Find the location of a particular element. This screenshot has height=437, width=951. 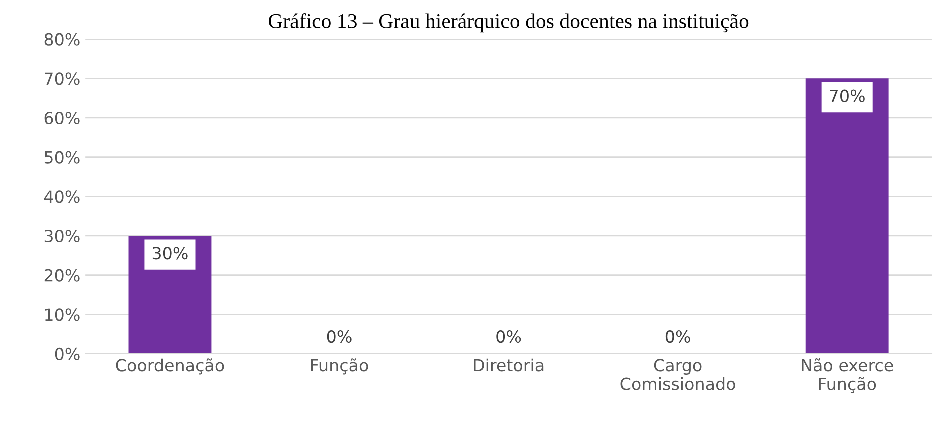

data-label: 70% is located at coordinates (847, 96).